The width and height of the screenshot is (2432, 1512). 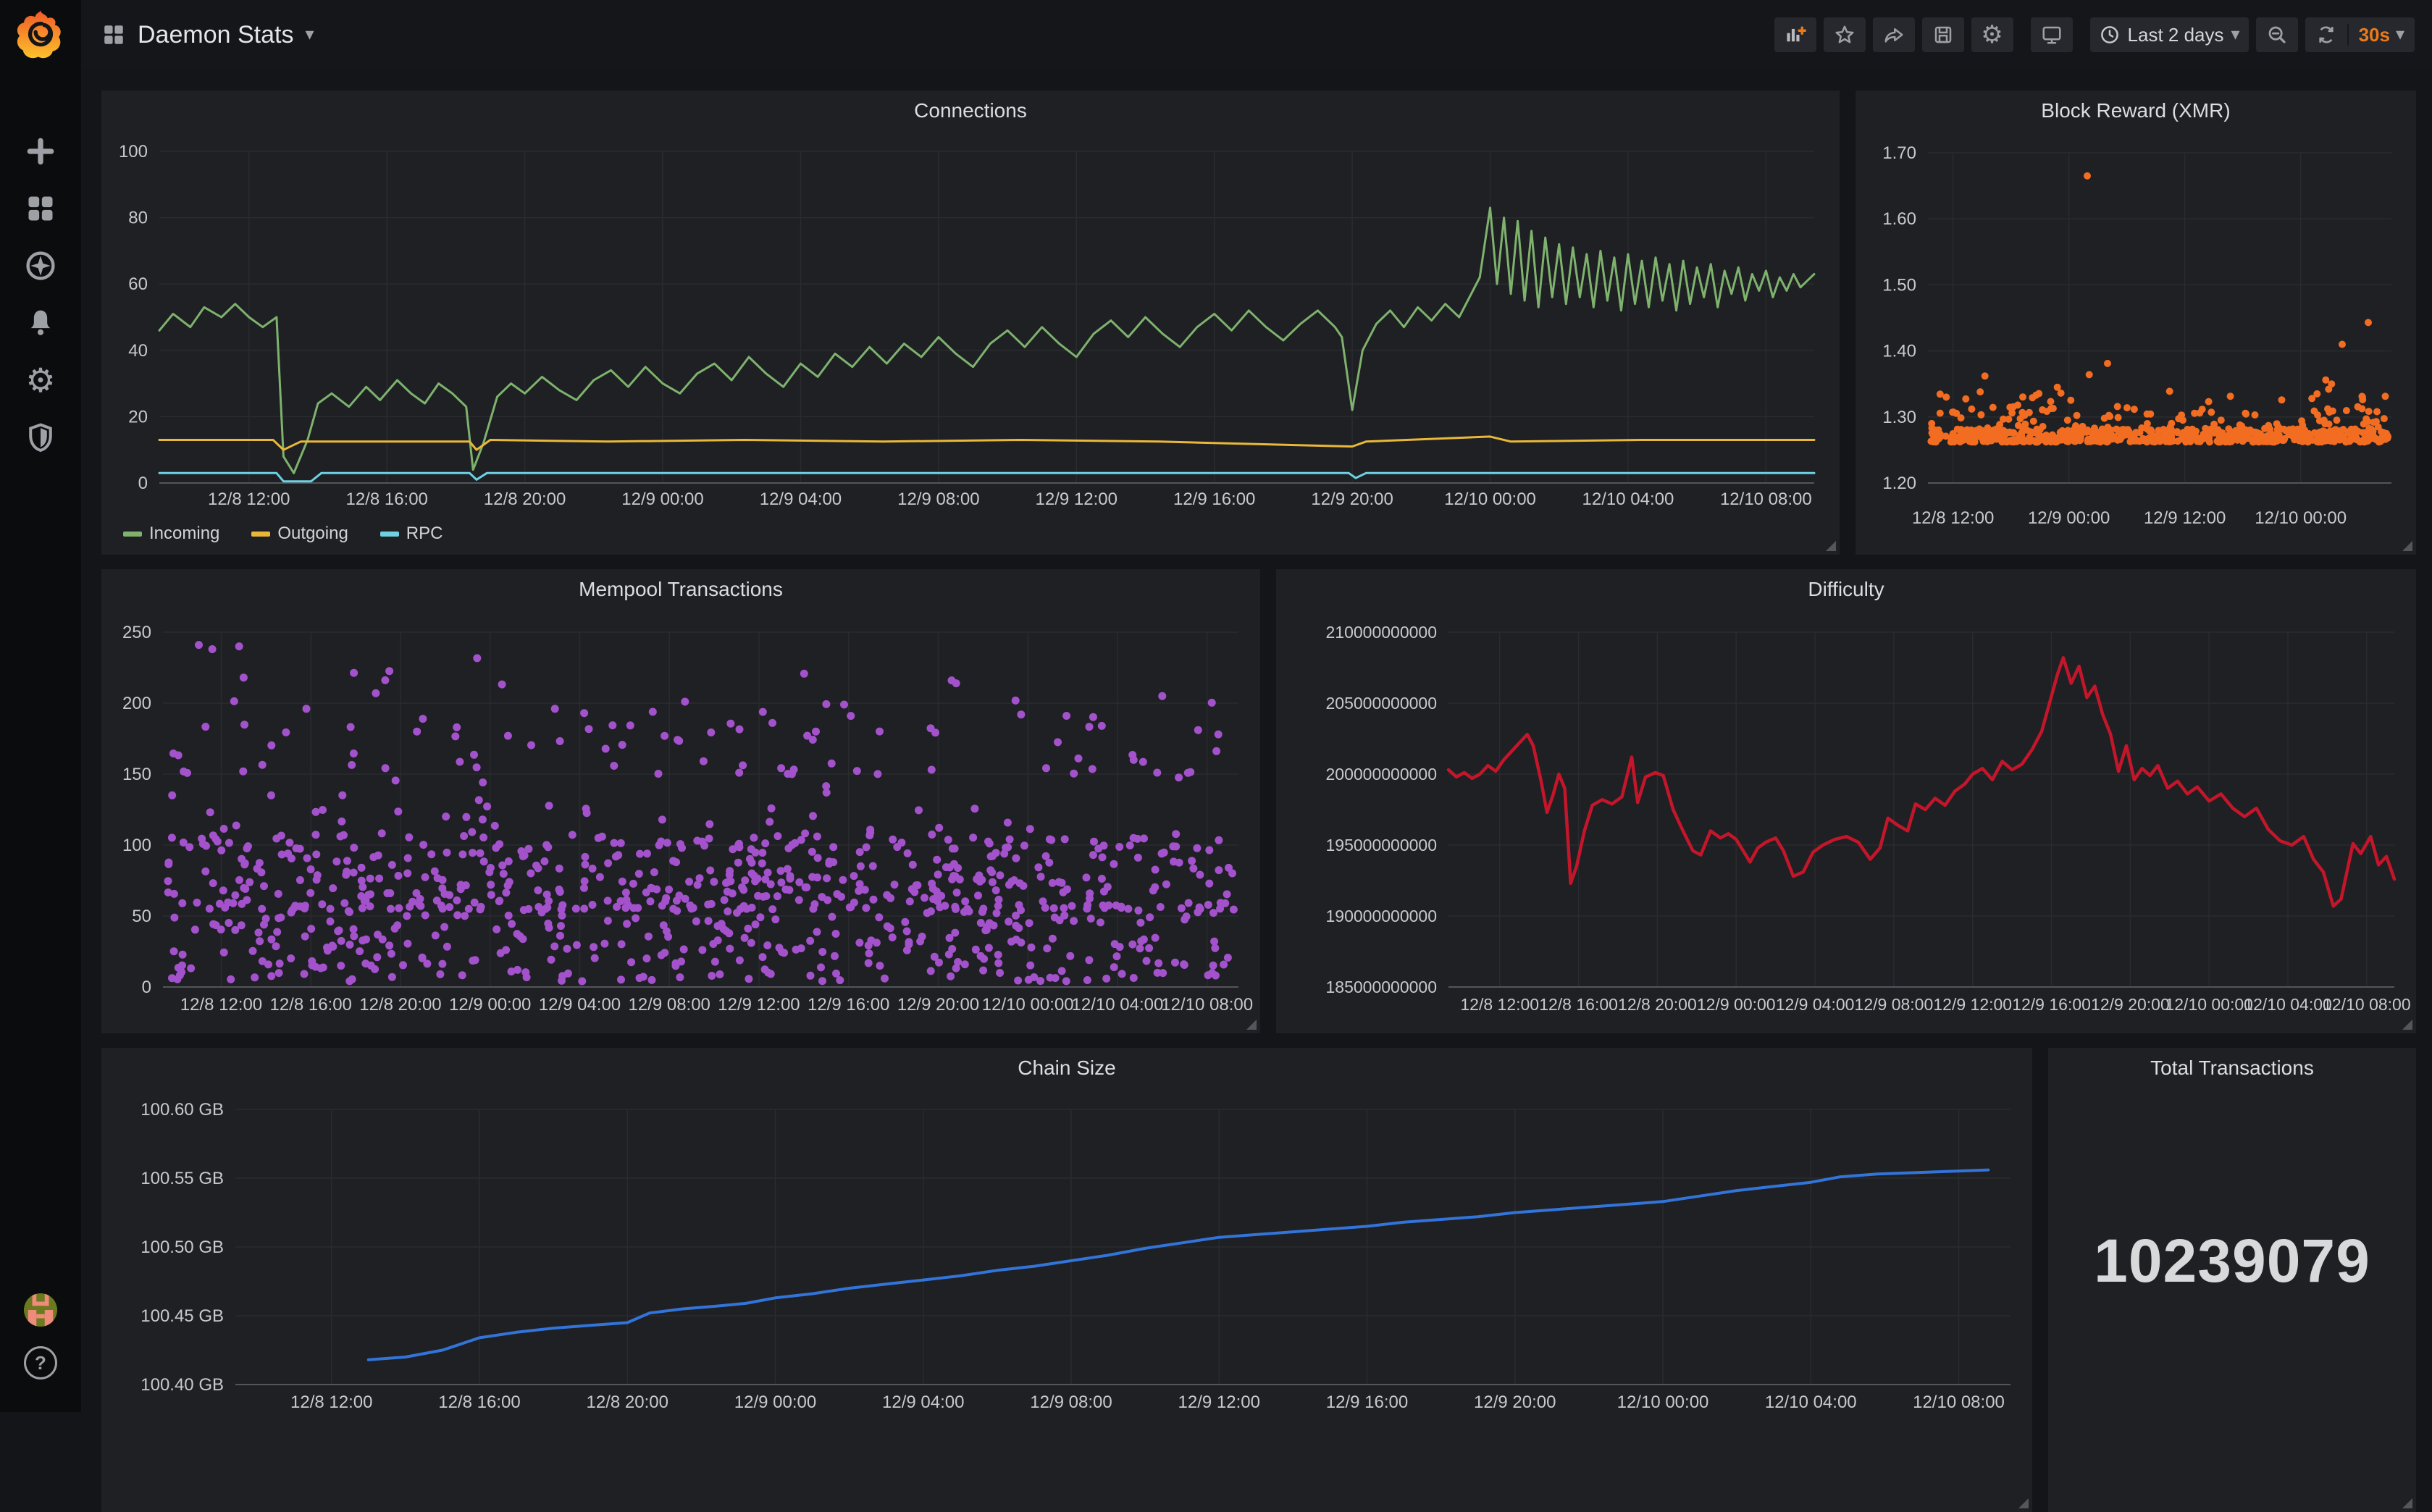 I want to click on svg-text: 12/8 20:00, so click(x=525, y=499).